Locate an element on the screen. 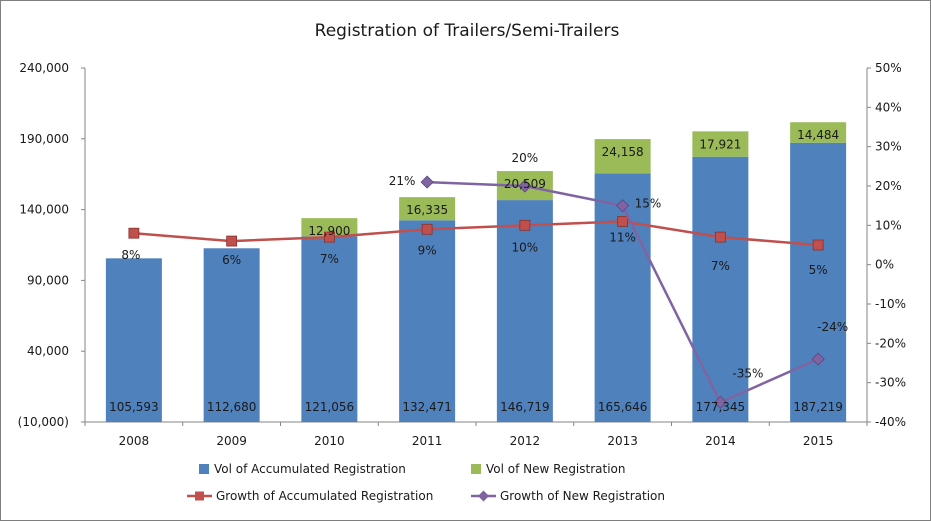 Image resolution: width=931 pixels, height=522 pixels. growth-new-label: 20% is located at coordinates (525, 158).